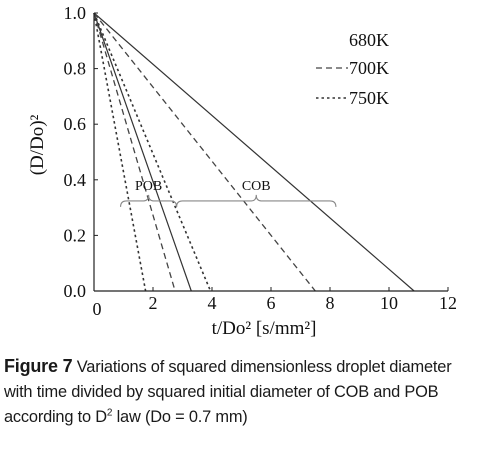  I want to click on x-tick-label: 2, so click(153, 303).